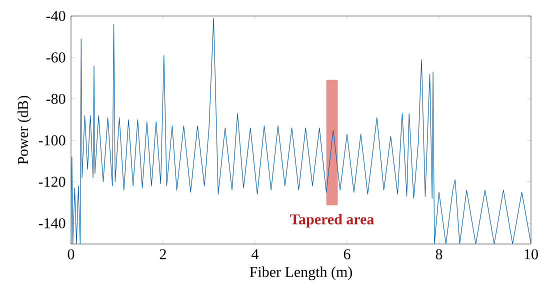  Describe the element at coordinates (56, 99) in the screenshot. I see `y-tick-label: -80` at that location.